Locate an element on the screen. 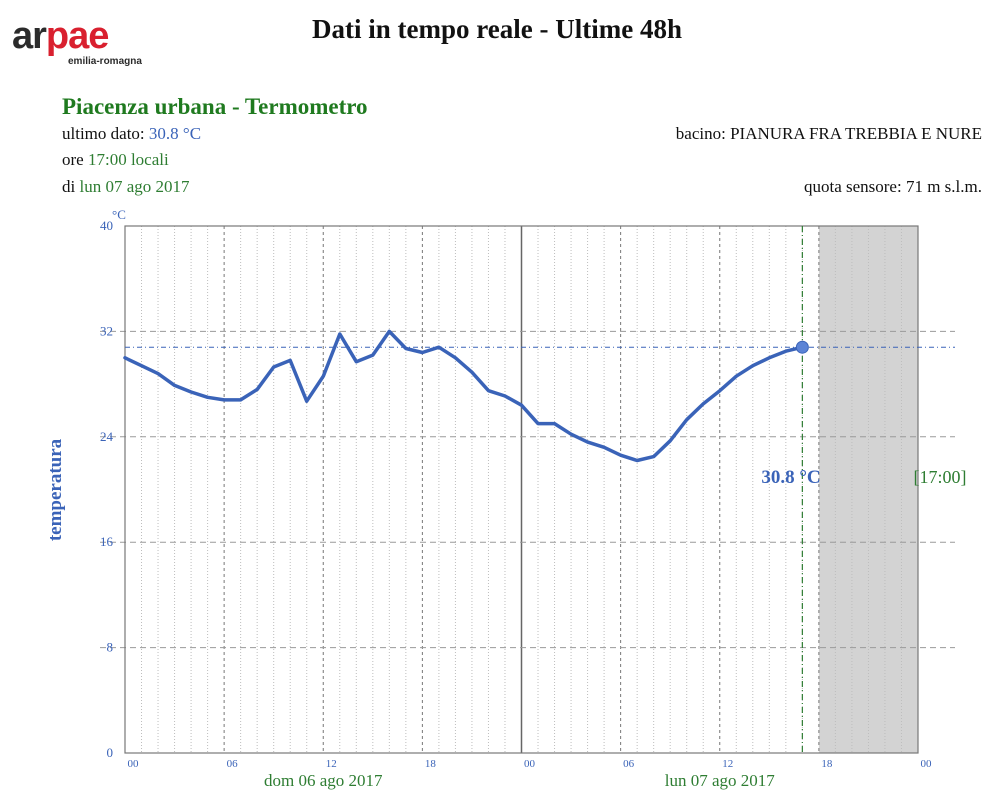 This screenshot has width=994, height=802. last-point-marker is located at coordinates (802, 347).